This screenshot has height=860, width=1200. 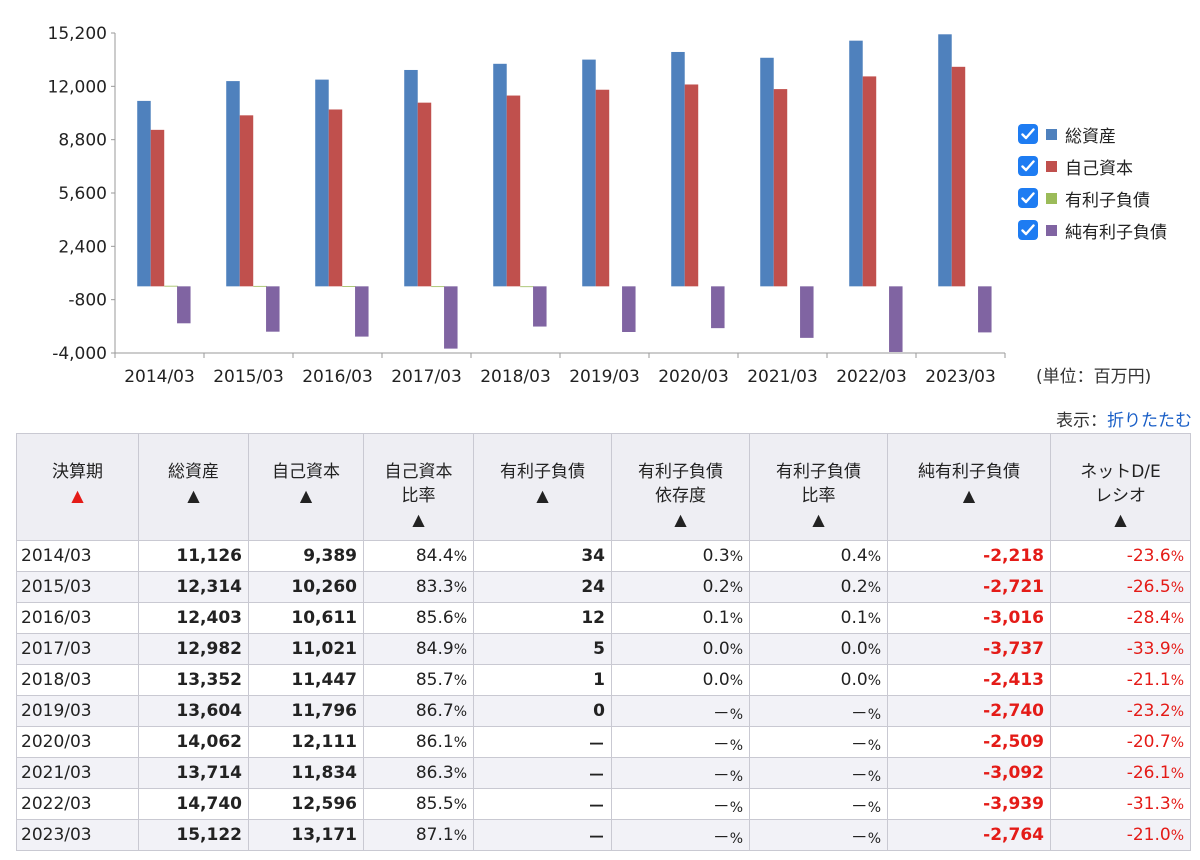 What do you see at coordinates (418, 711) in the screenshot?
I see `table-cell: 86.7%` at bounding box center [418, 711].